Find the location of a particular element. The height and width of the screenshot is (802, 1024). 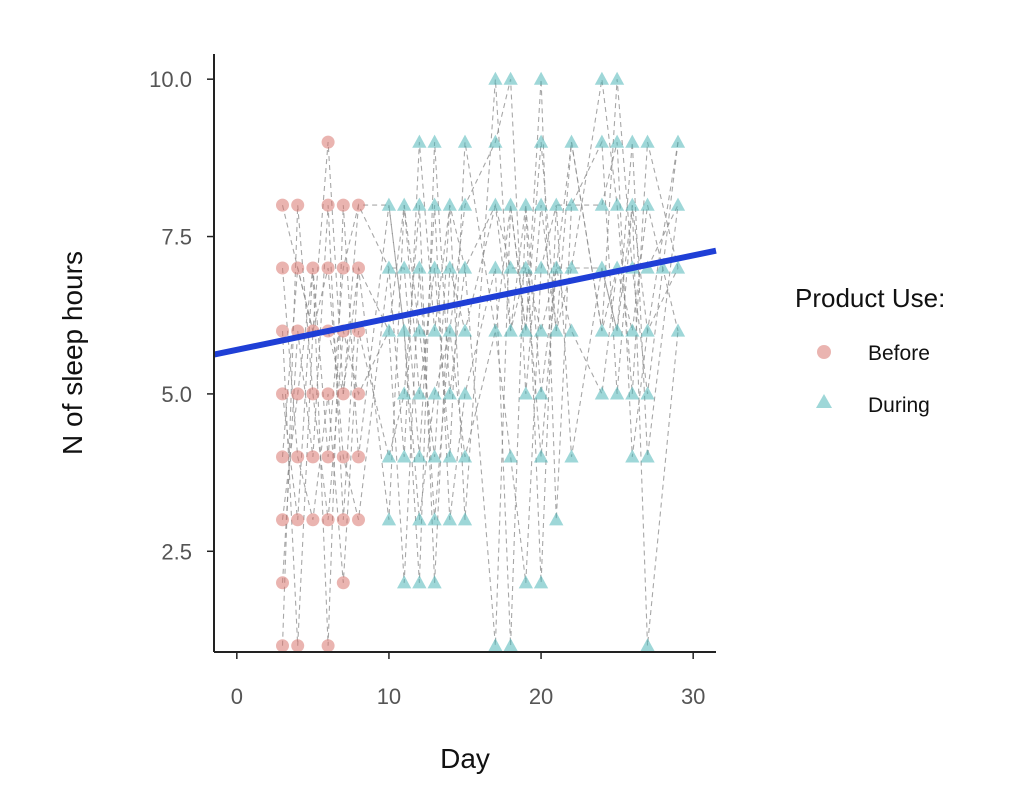

legend: Product Use: Before During is located at coordinates (870, 350).